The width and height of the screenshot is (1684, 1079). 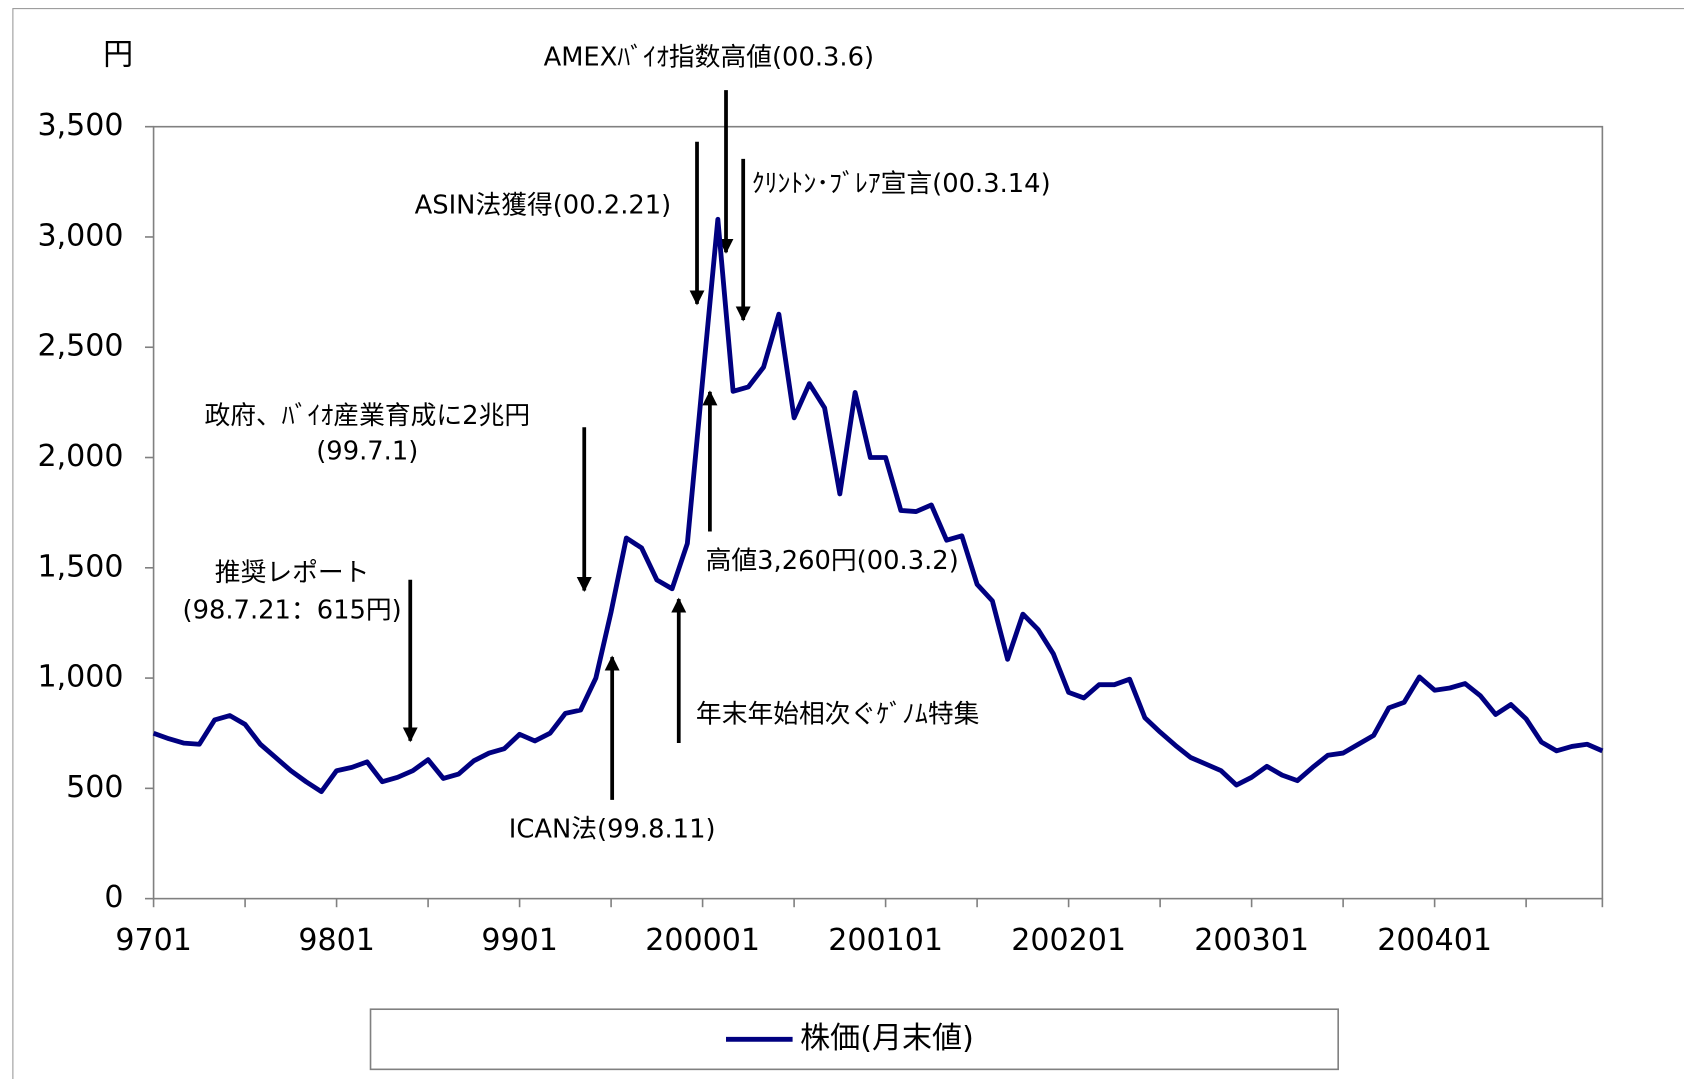 What do you see at coordinates (543, 206) in the screenshot?
I see `annotation: ASIN法獲得(00.2.21)` at bounding box center [543, 206].